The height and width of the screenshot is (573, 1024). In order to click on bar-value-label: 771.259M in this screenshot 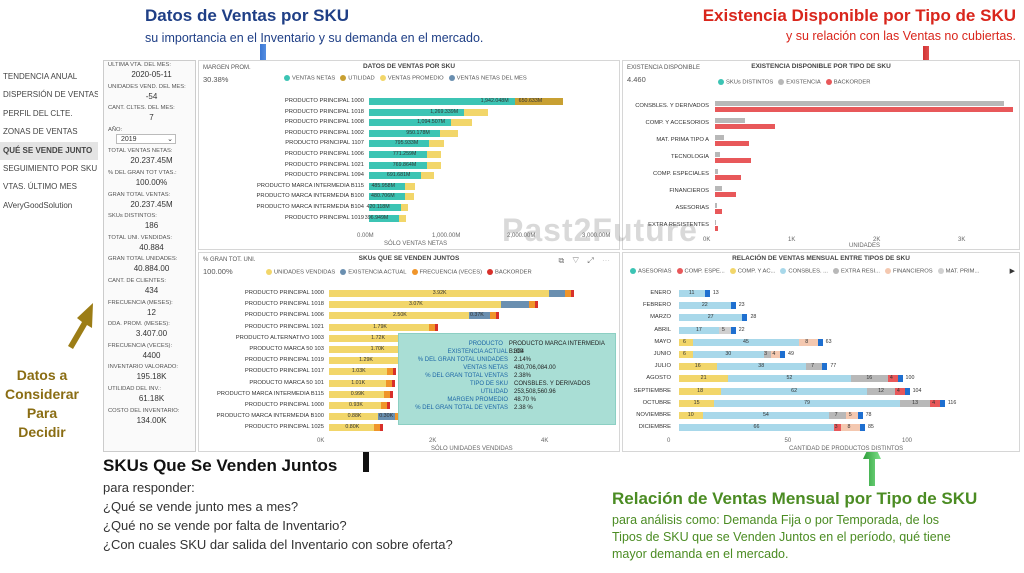, I will do `click(404, 154)`.